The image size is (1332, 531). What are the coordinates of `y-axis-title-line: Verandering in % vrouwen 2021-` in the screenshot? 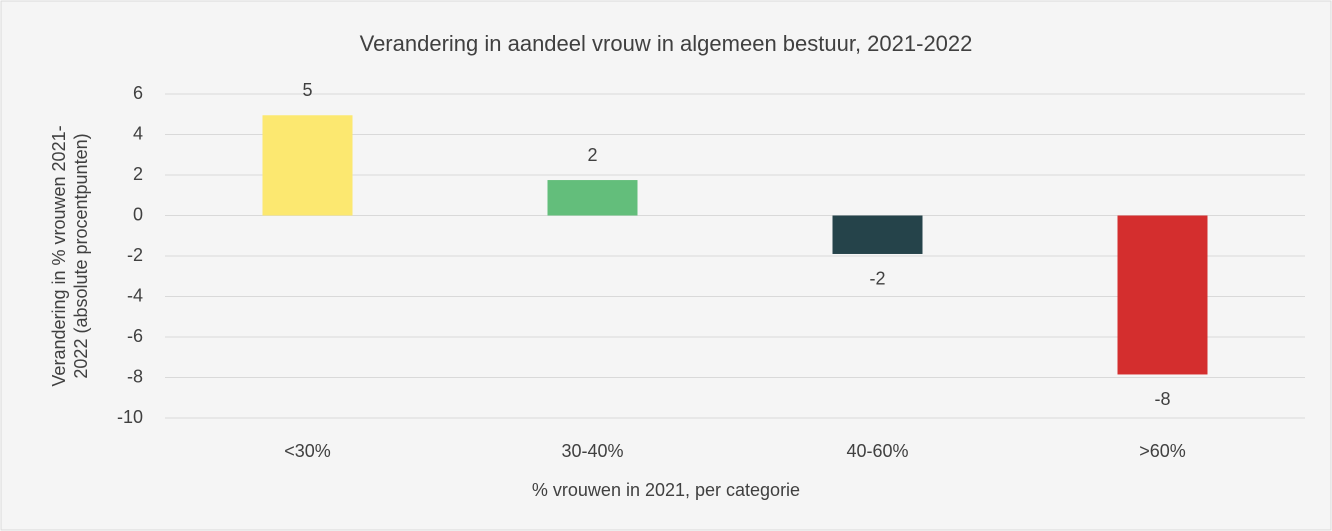 It's located at (59, 255).